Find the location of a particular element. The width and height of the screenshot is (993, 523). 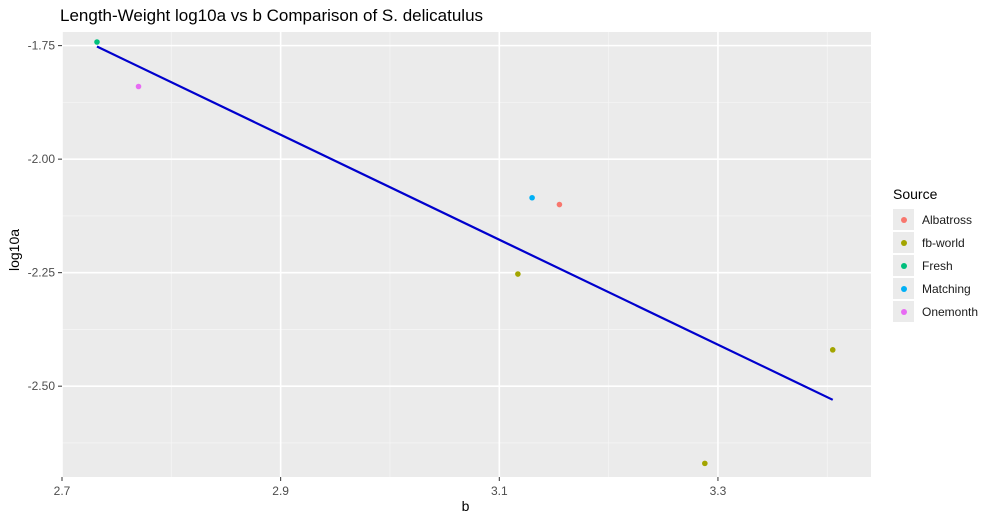

legend-item-fb-world: fb-world is located at coordinates (935, 242).